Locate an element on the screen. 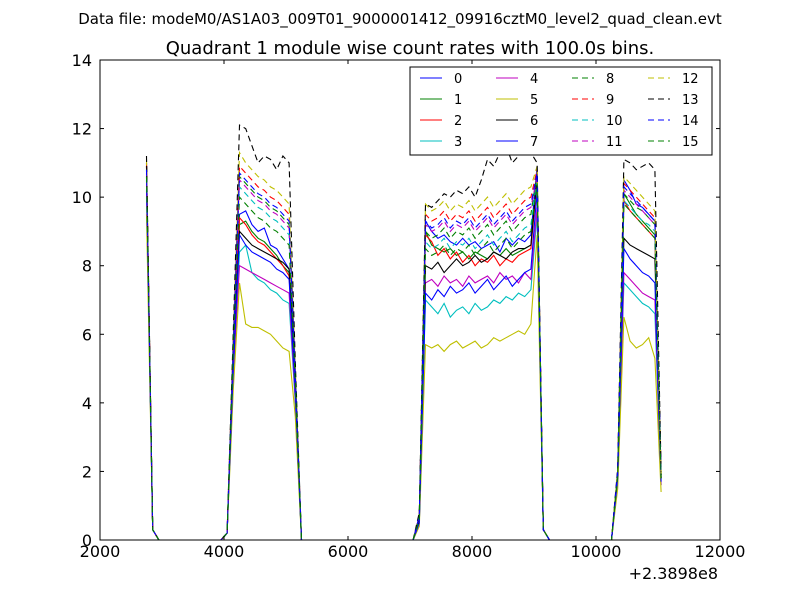 The height and width of the screenshot is (600, 800). legend-label-1: 1 is located at coordinates (458, 100).